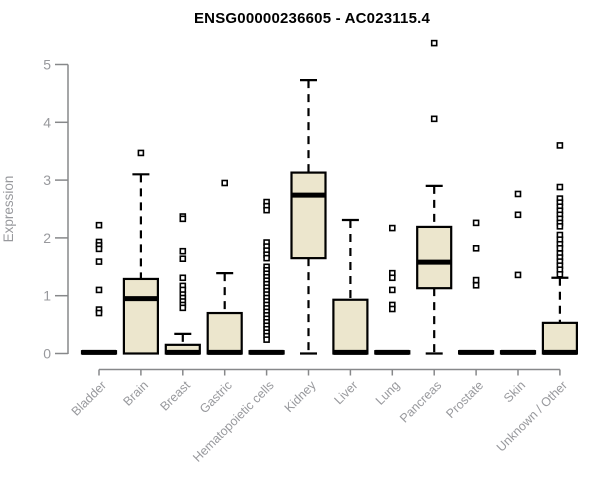 The height and width of the screenshot is (500, 600). I want to click on boxplot-unknown-other: Unknown / Other, so click(536, 298).